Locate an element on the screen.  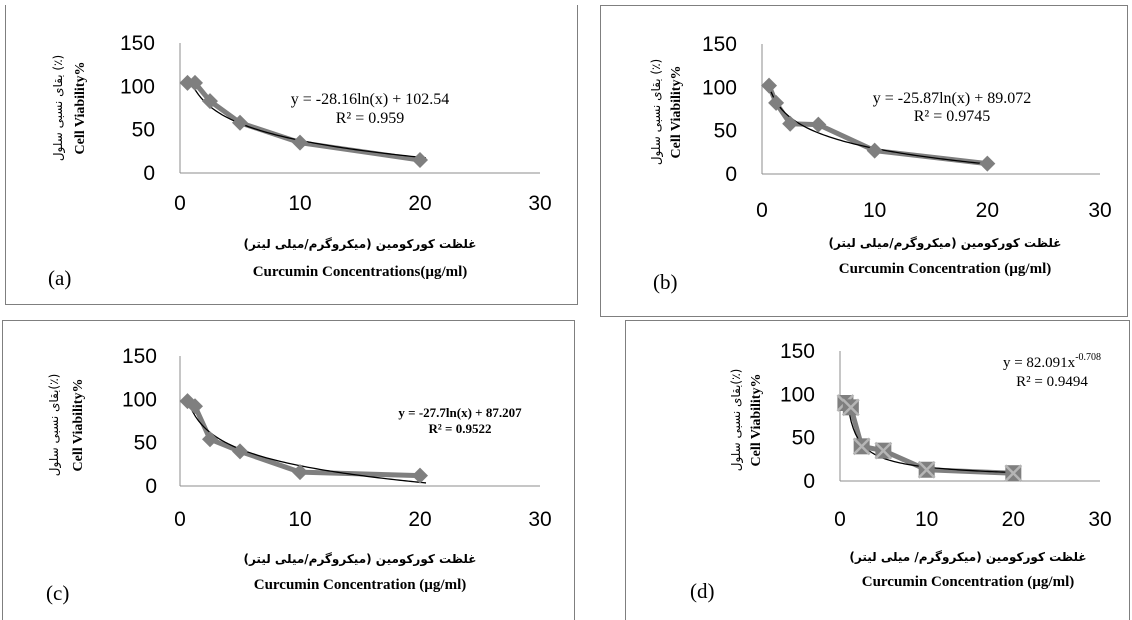
panel-a-x-tick-label: 10 is located at coordinates (299, 203).